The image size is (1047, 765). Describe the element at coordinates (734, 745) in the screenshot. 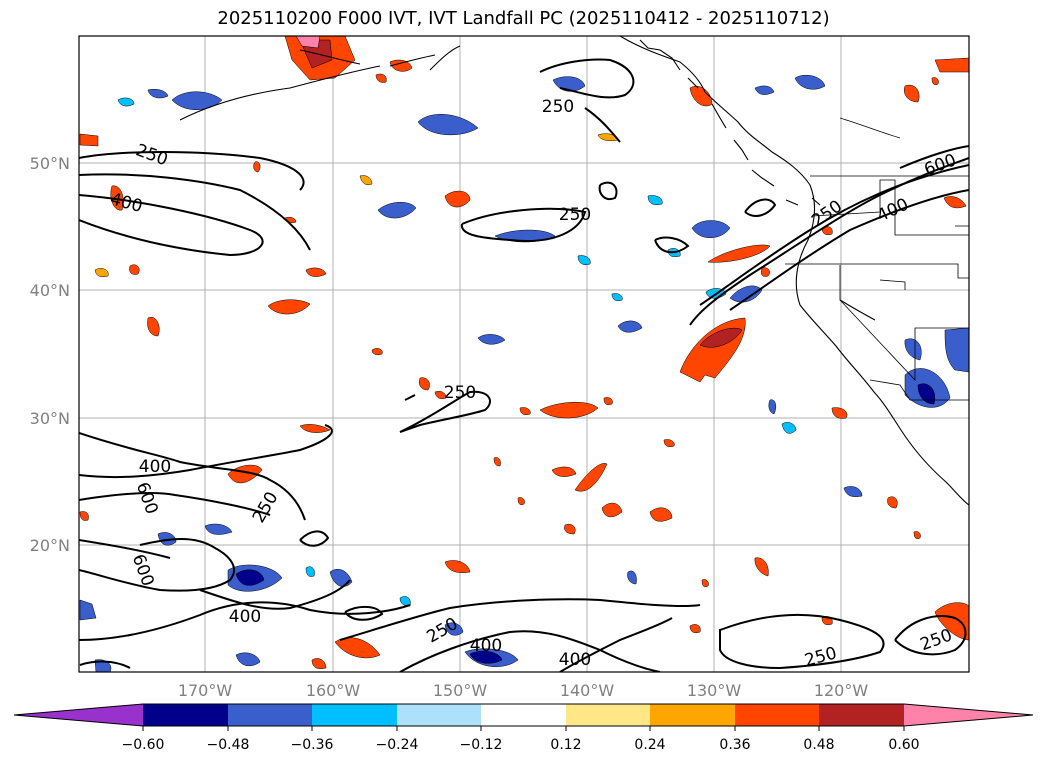

I see `colorbar-tick-label: 0.36` at that location.